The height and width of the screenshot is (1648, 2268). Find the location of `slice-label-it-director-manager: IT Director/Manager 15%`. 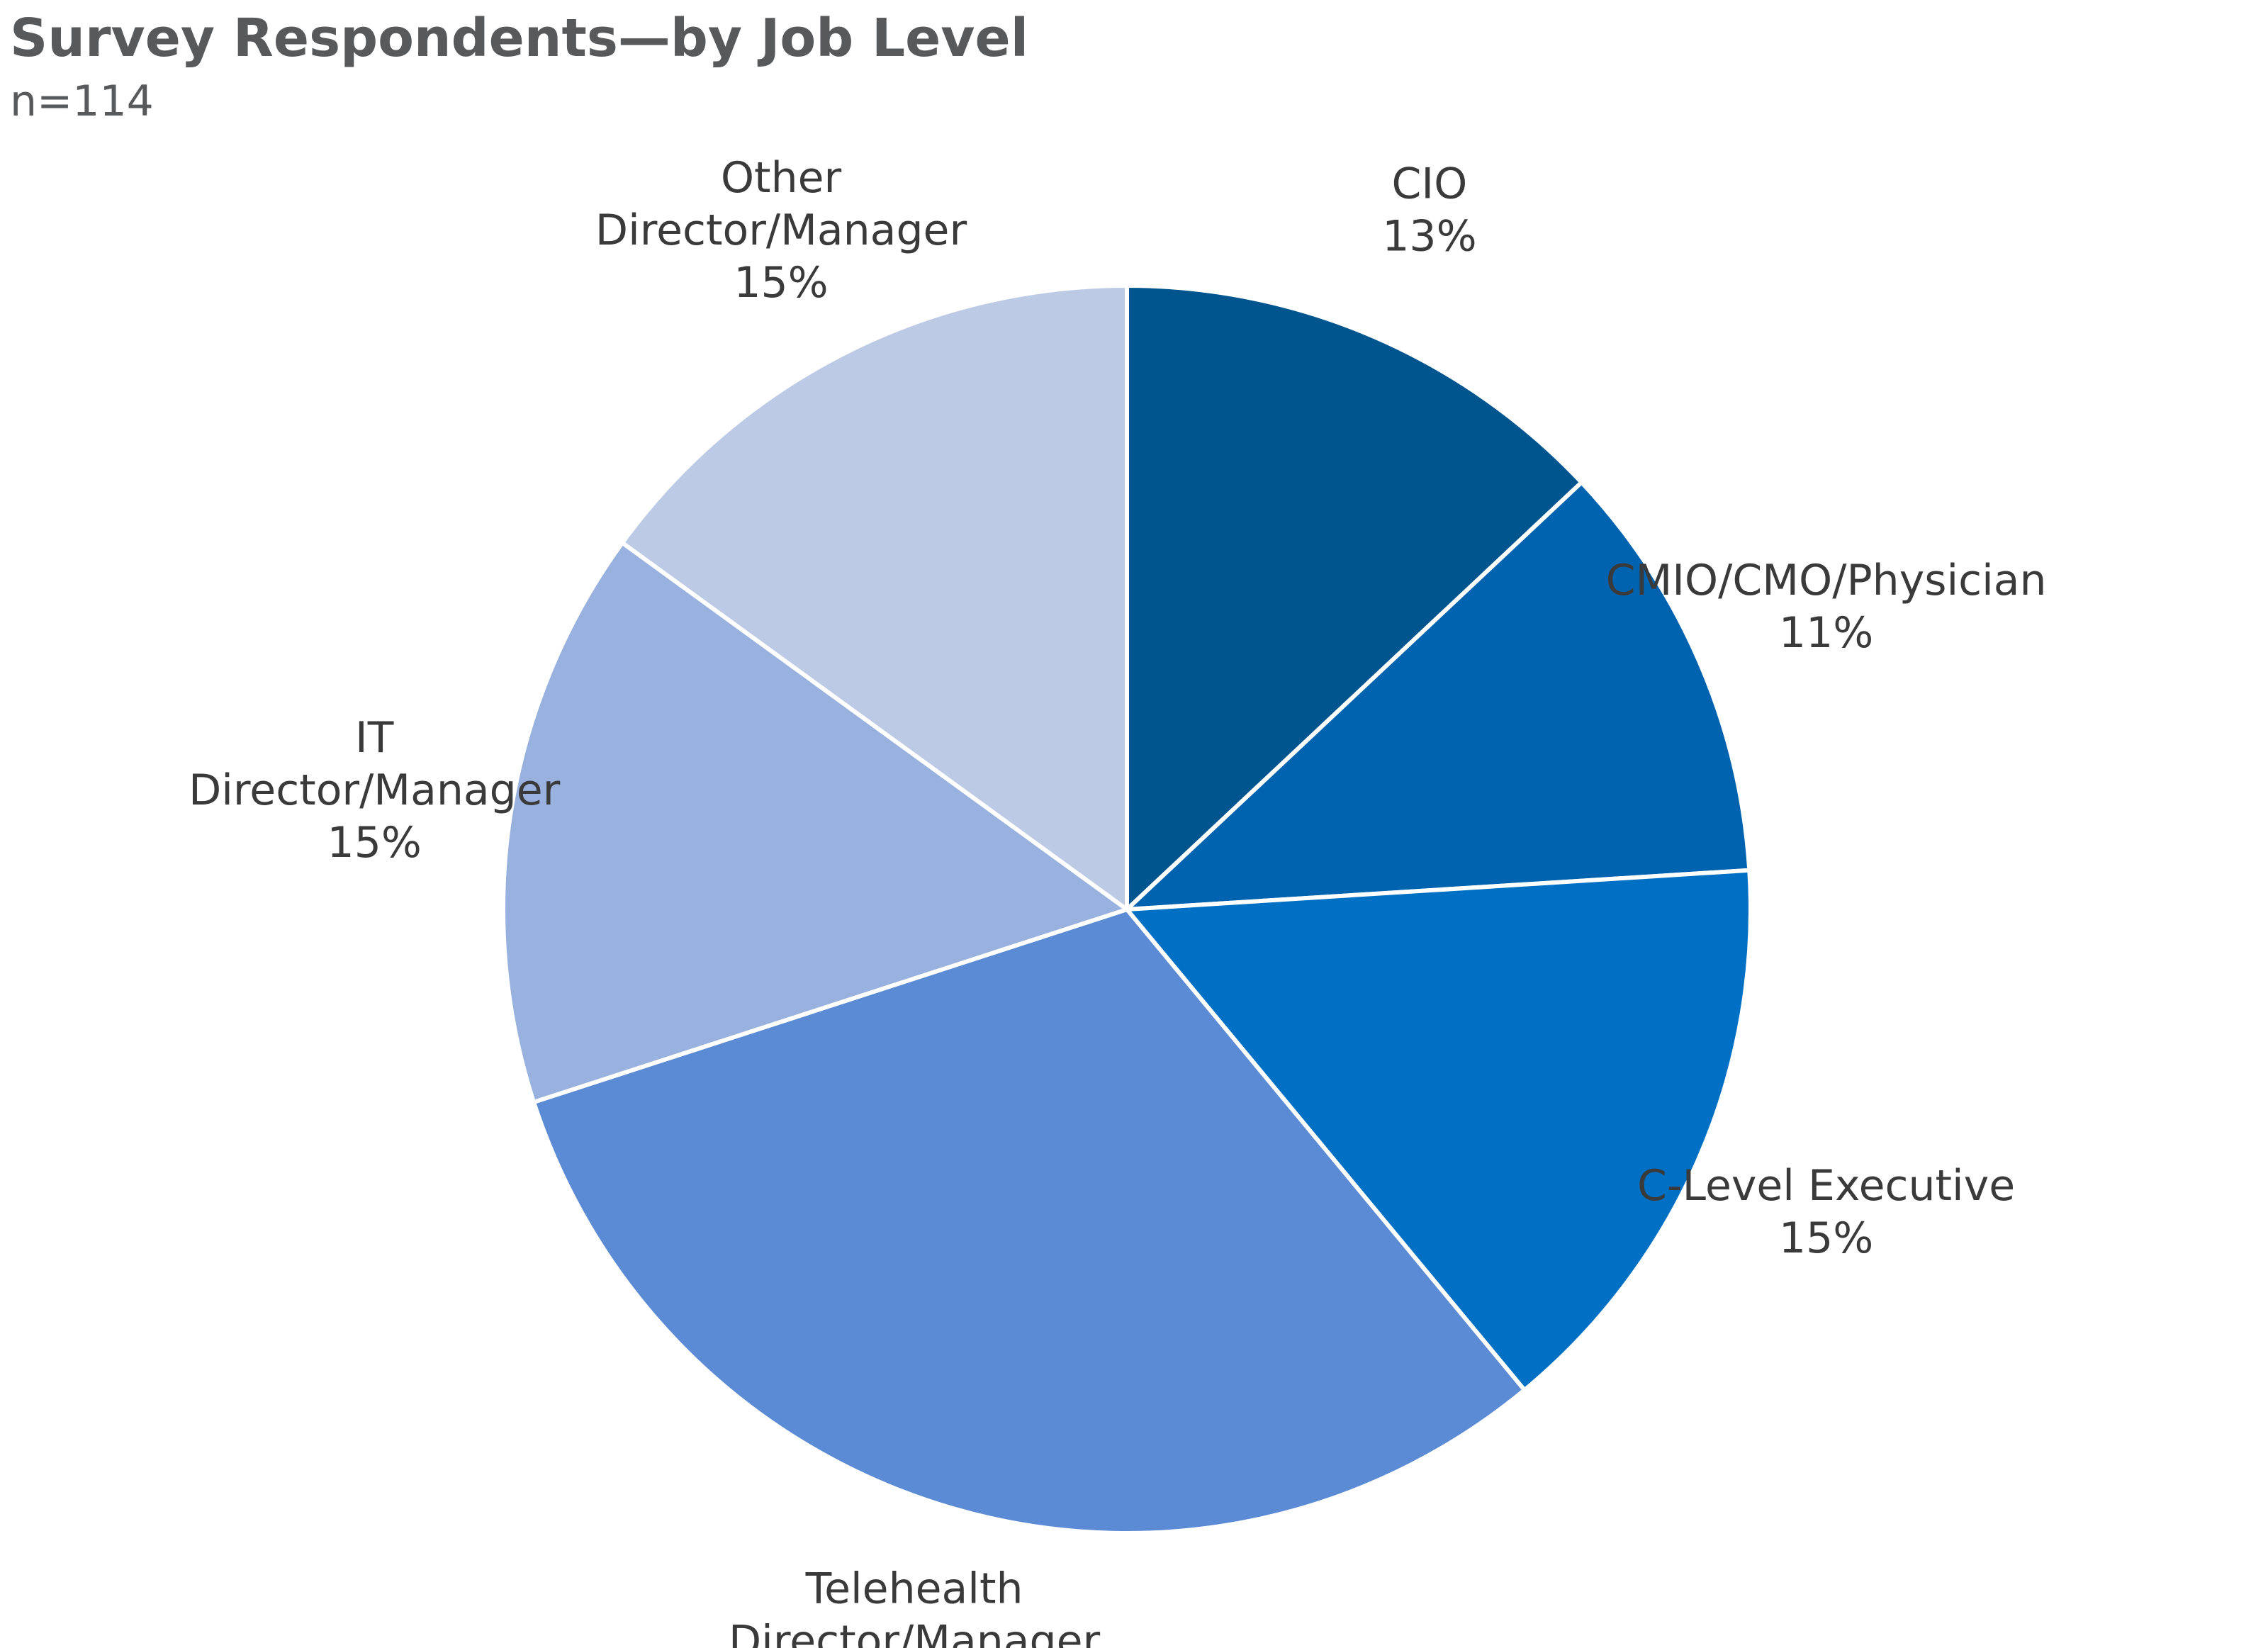

slice-label-it-director-manager: IT Director/Manager 15% is located at coordinates (375, 790).